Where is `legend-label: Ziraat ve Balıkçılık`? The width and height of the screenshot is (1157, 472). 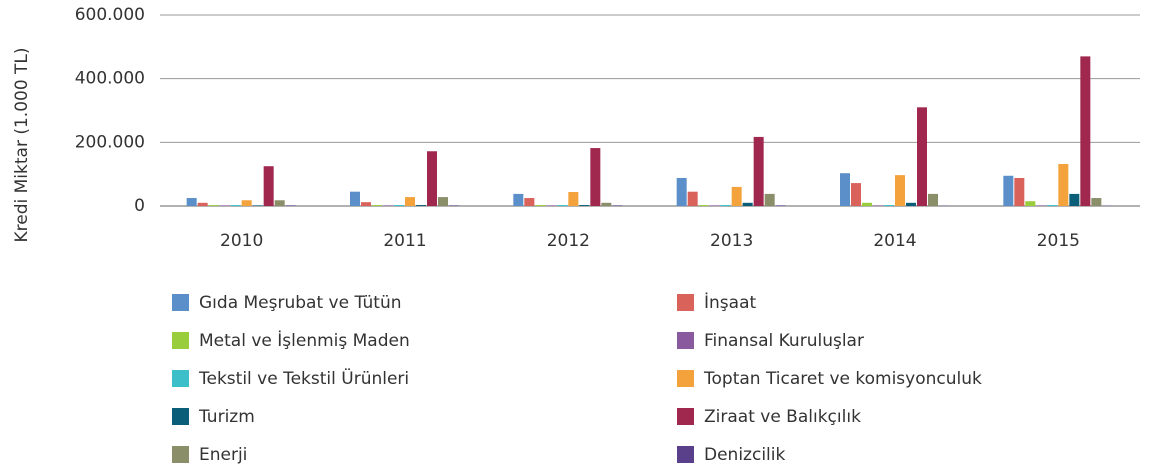
legend-label: Ziraat ve Balıkçılık is located at coordinates (782, 417).